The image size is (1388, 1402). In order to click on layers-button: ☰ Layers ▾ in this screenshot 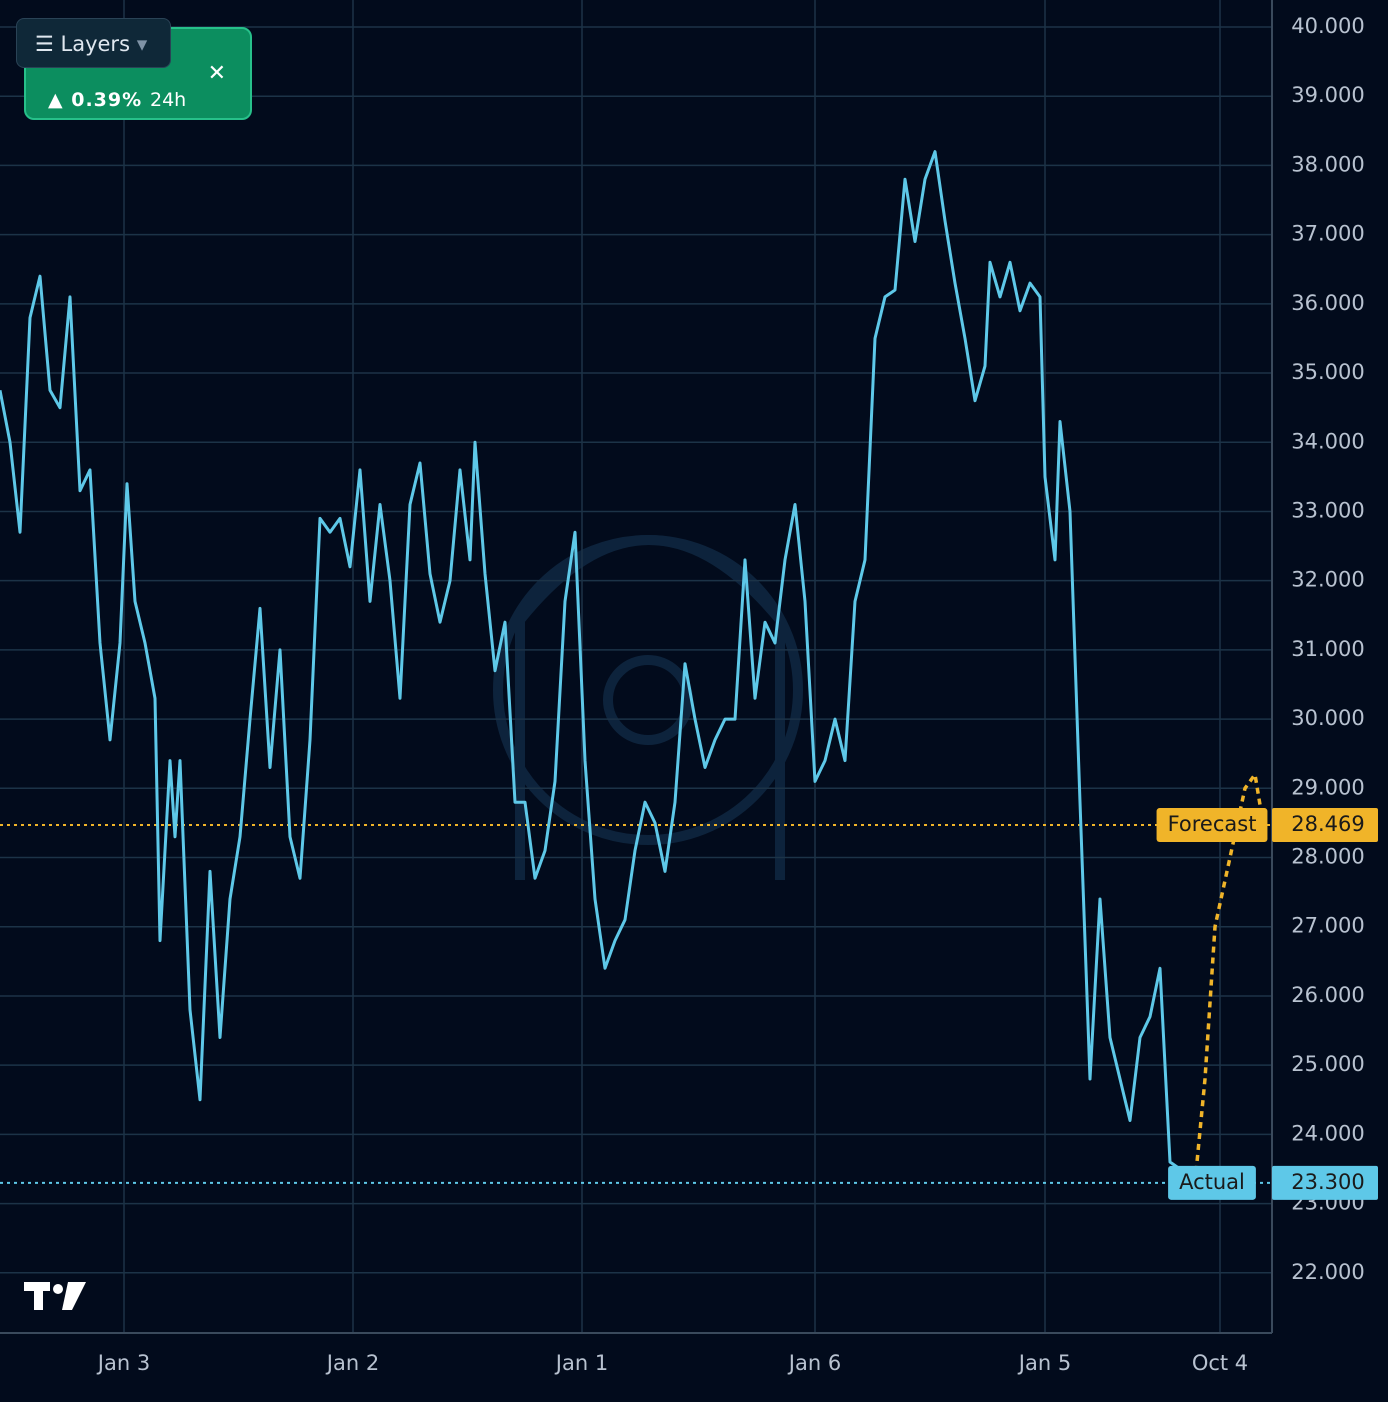, I will do `click(93, 43)`.